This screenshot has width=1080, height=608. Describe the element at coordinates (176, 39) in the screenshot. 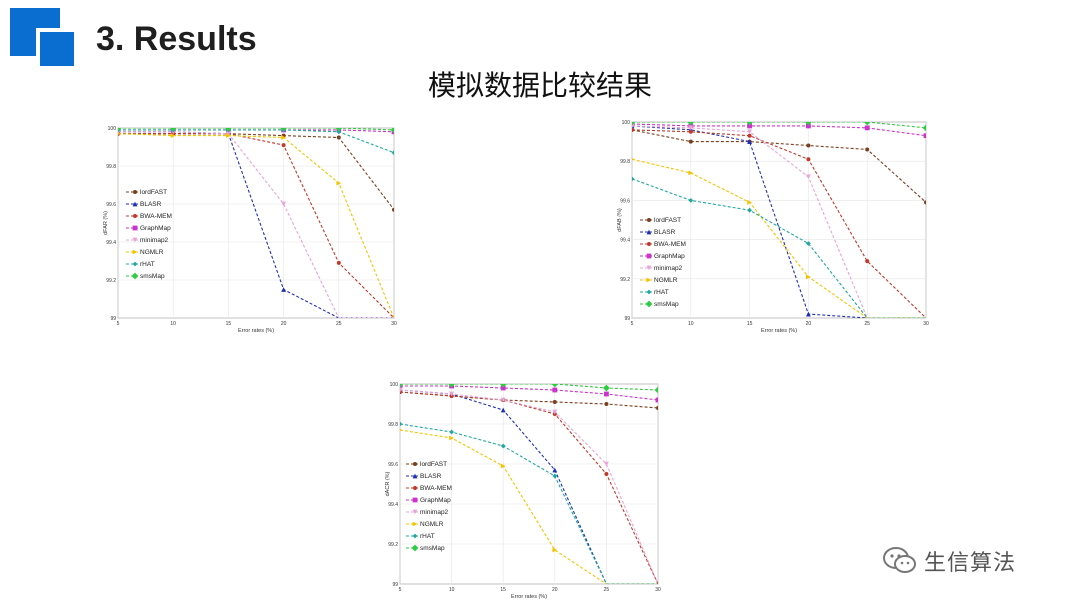

I see `slide-title: 3. Results` at that location.